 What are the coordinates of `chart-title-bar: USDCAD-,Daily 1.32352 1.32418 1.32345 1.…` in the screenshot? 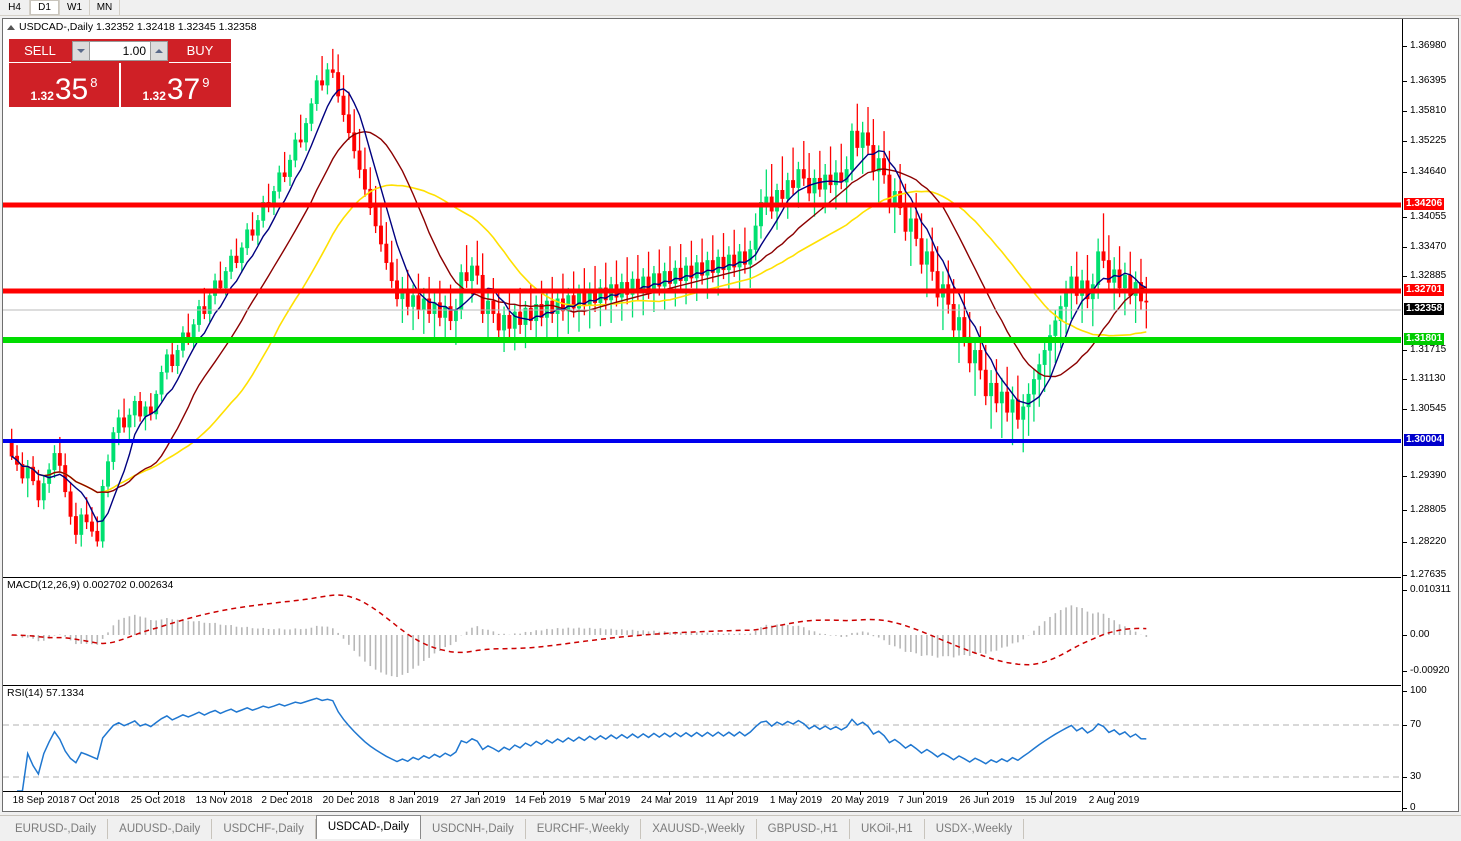 It's located at (132, 27).